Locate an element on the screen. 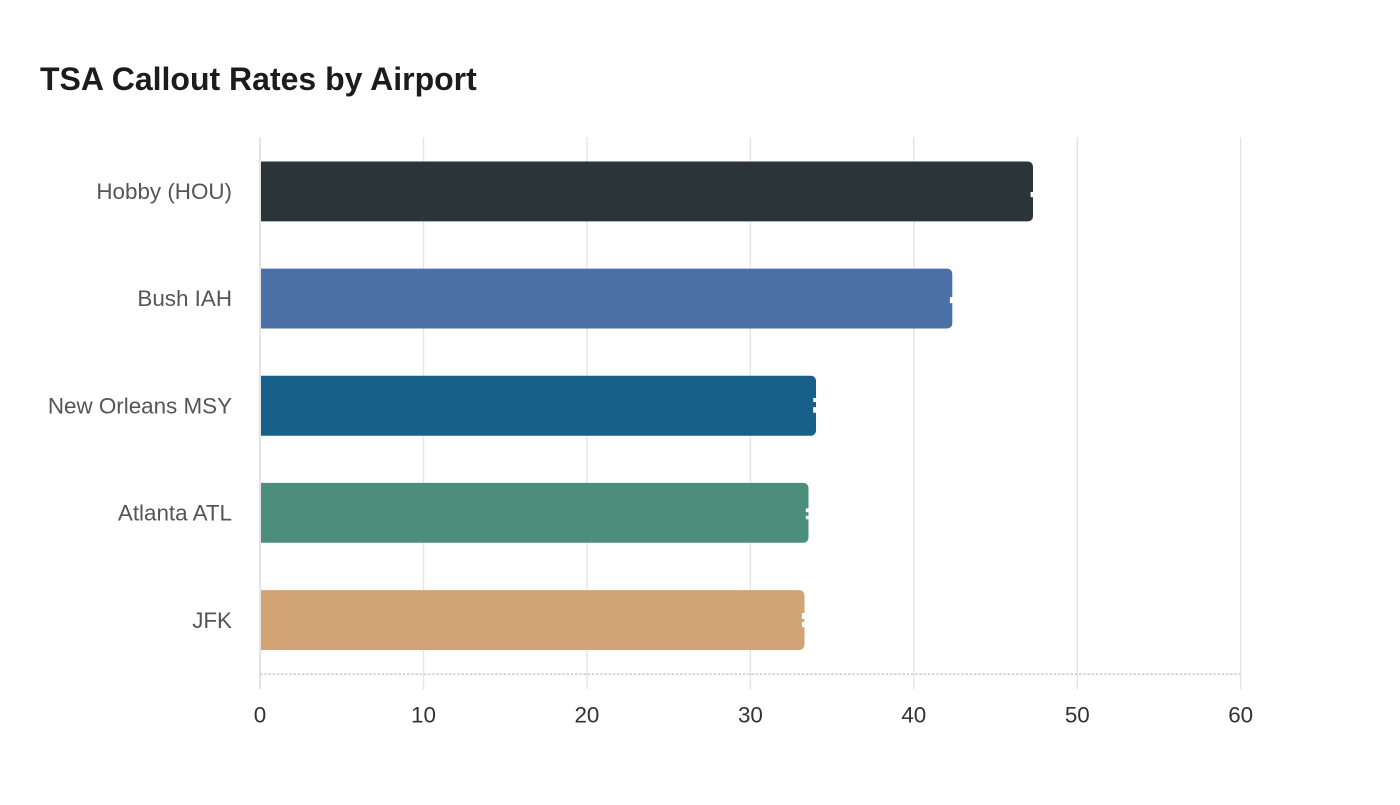  svg-text: 50 is located at coordinates (1077, 715).